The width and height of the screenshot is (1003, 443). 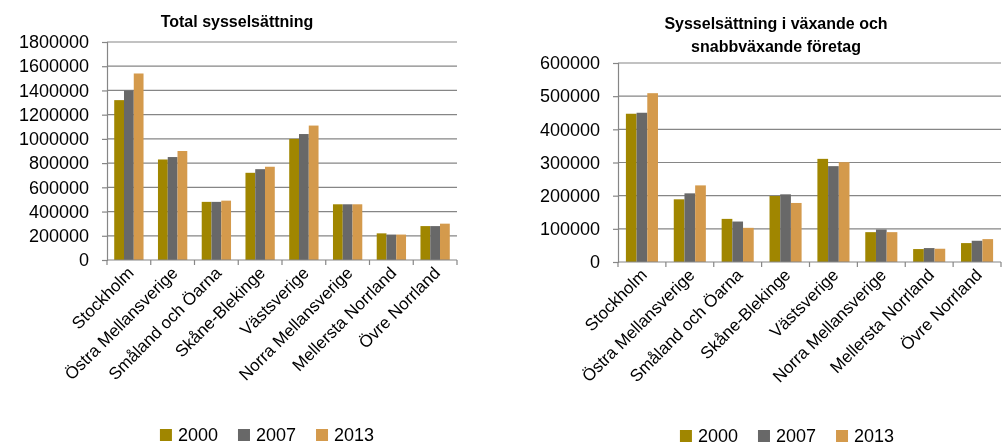 What do you see at coordinates (569, 96) in the screenshot?
I see `y-tick-label: 500000` at bounding box center [569, 96].